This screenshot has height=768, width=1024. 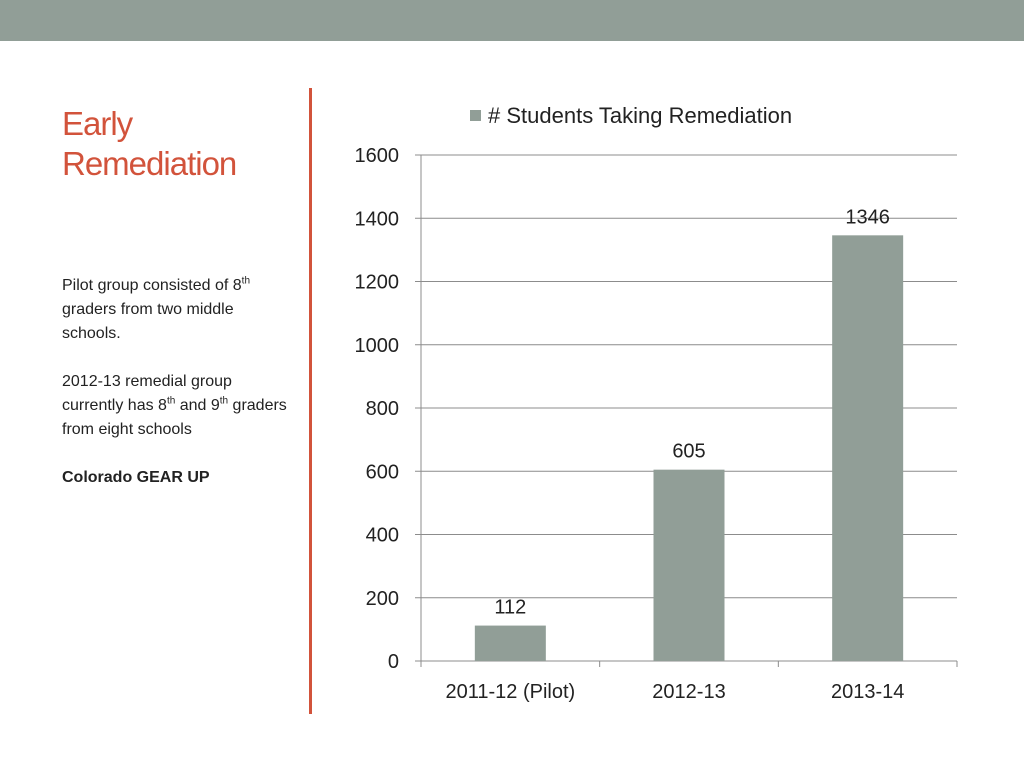 What do you see at coordinates (475, 115) in the screenshot?
I see `legend-swatch` at bounding box center [475, 115].